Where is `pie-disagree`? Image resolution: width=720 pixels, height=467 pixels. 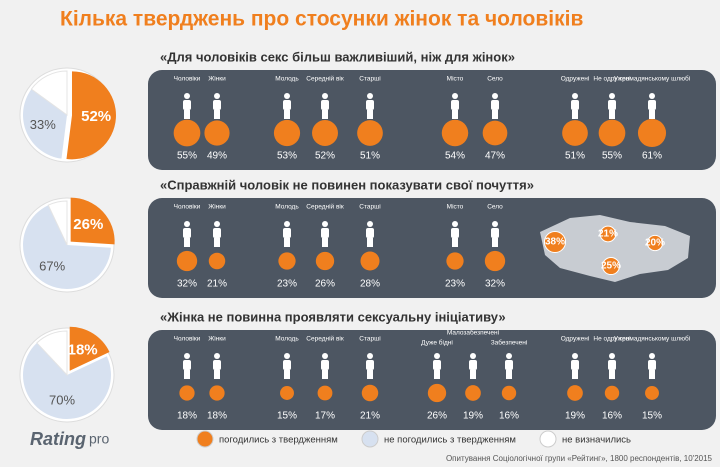 pie-disagree is located at coordinates (66, 381).